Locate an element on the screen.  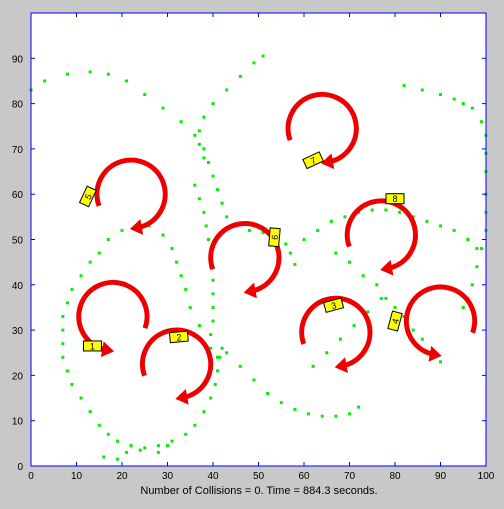
robot-label: 2 is located at coordinates (179, 337).